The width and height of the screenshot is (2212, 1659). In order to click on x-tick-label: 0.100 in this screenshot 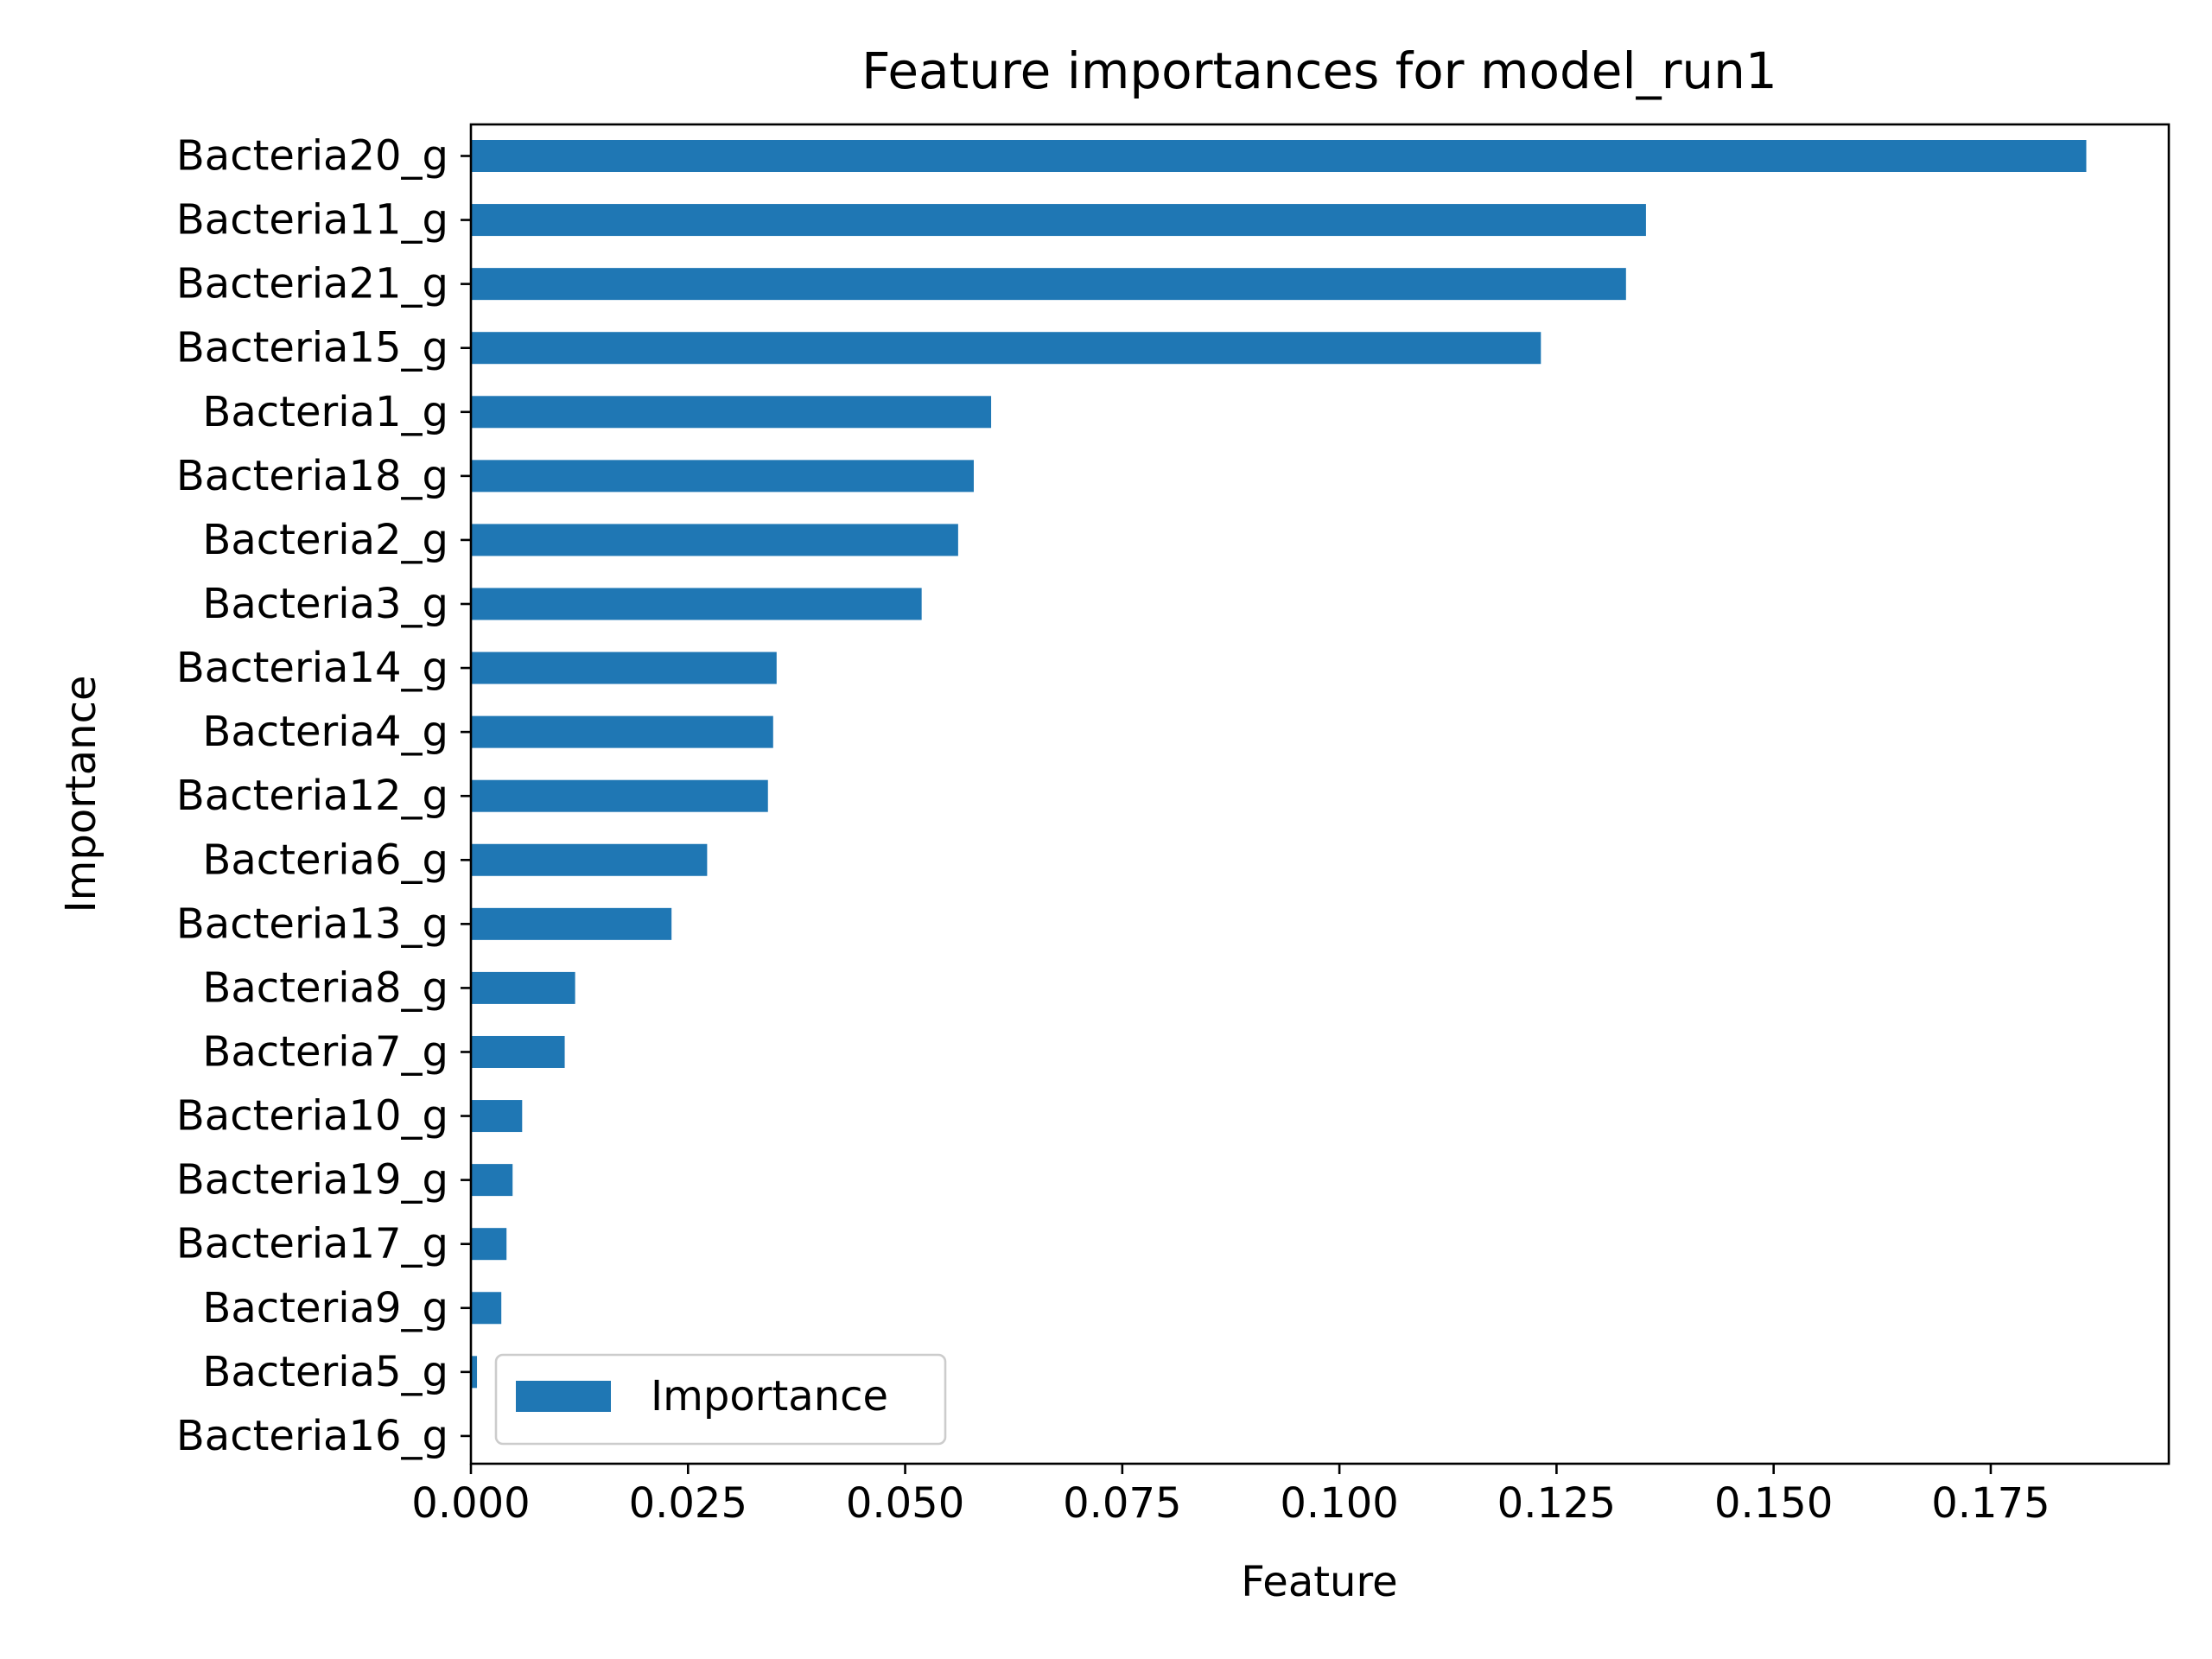, I will do `click(1339, 1503)`.